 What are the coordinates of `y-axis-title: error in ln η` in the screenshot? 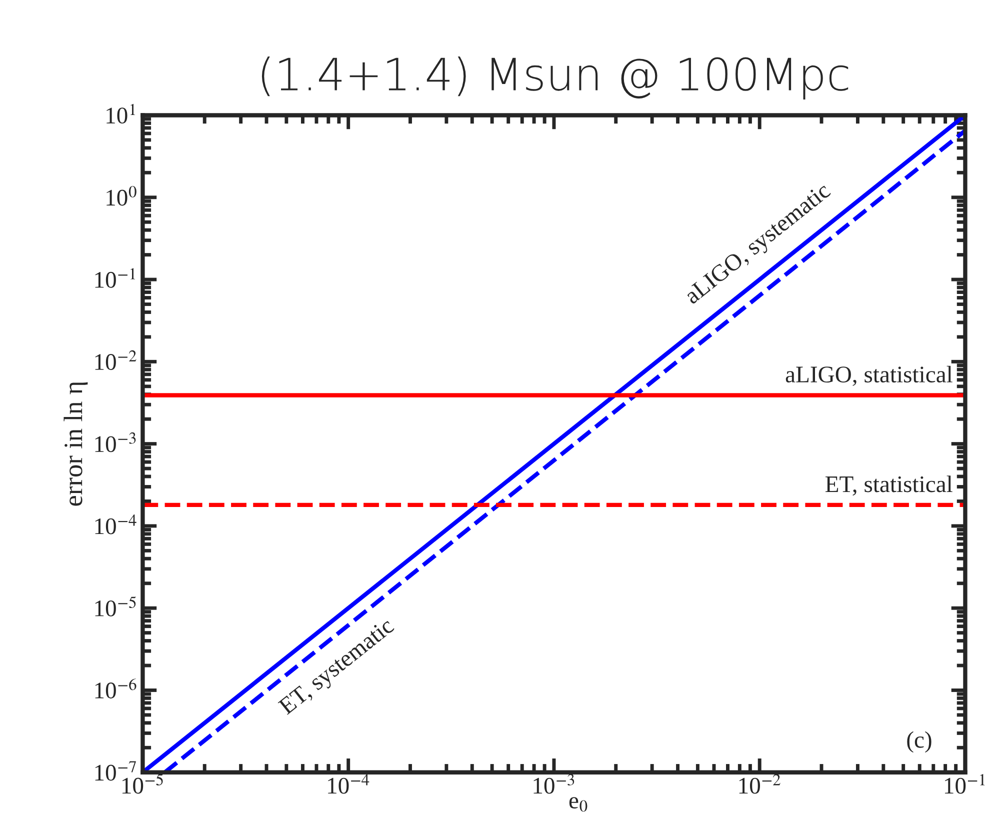 It's located at (76, 444).